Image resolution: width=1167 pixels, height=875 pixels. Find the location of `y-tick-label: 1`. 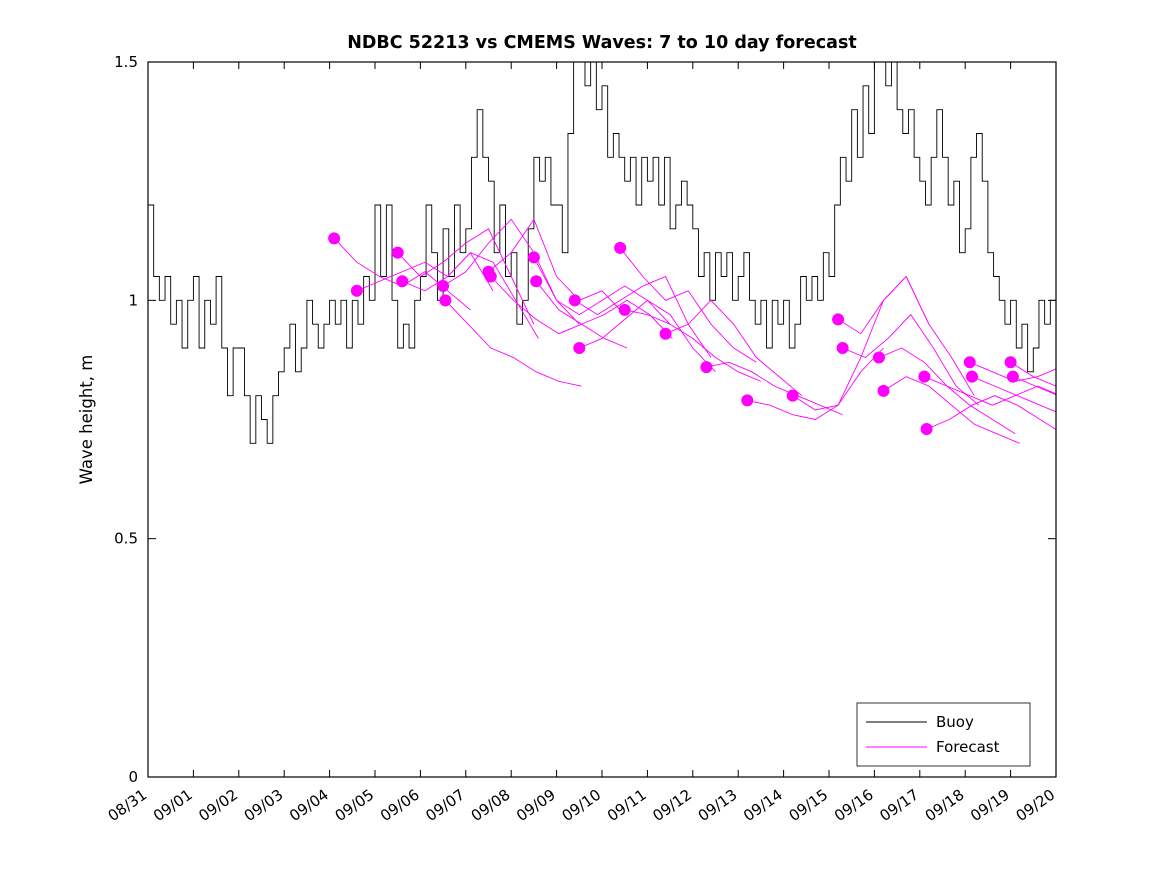

y-tick-label: 1 is located at coordinates (133, 300).